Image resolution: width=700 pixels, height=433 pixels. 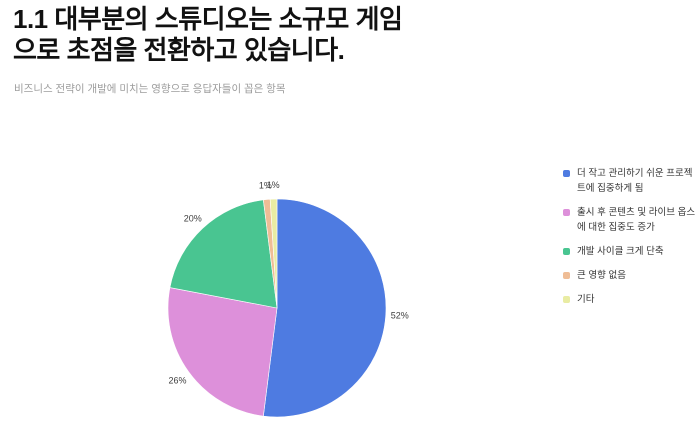 What do you see at coordinates (150, 89) in the screenshot?
I see `chart-subtitle: 비즈니스 전략이 개발에 미치는 영향으로 응답자들이 꼽은 항목` at bounding box center [150, 89].